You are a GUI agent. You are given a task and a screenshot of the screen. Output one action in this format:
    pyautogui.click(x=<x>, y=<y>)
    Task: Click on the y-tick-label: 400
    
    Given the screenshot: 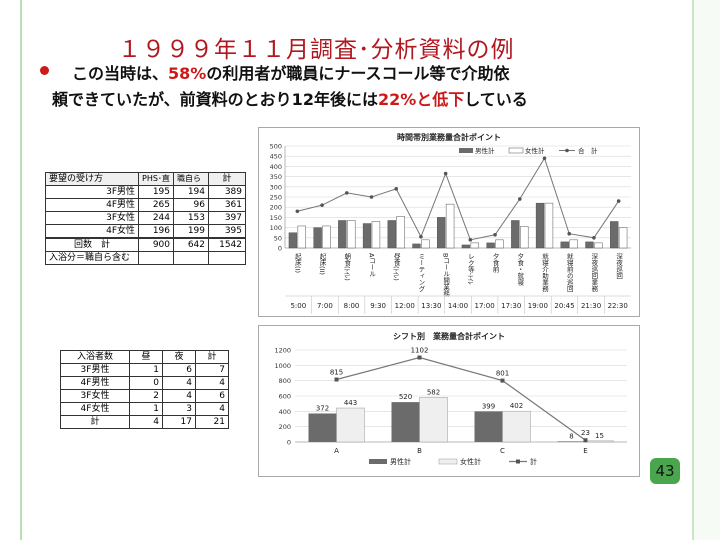 What is the action you would take?
    pyautogui.click(x=276, y=167)
    